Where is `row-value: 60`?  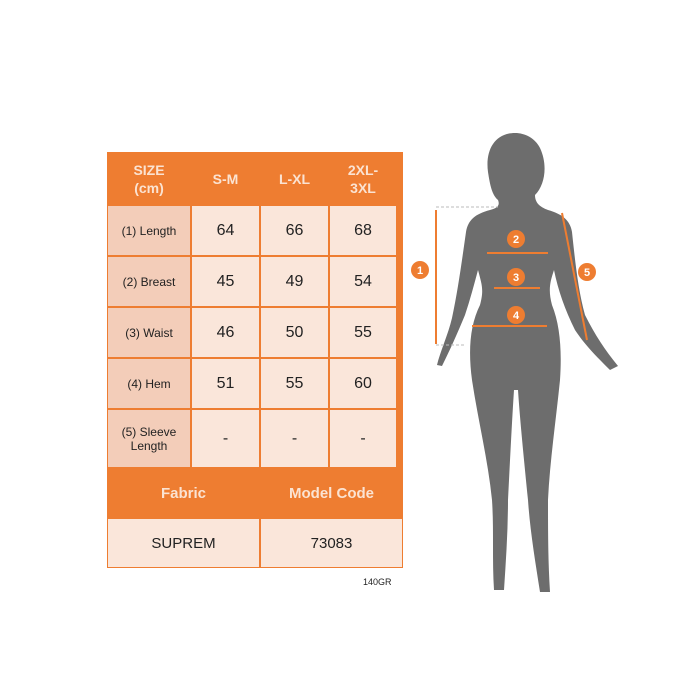 row-value: 60 is located at coordinates (363, 383).